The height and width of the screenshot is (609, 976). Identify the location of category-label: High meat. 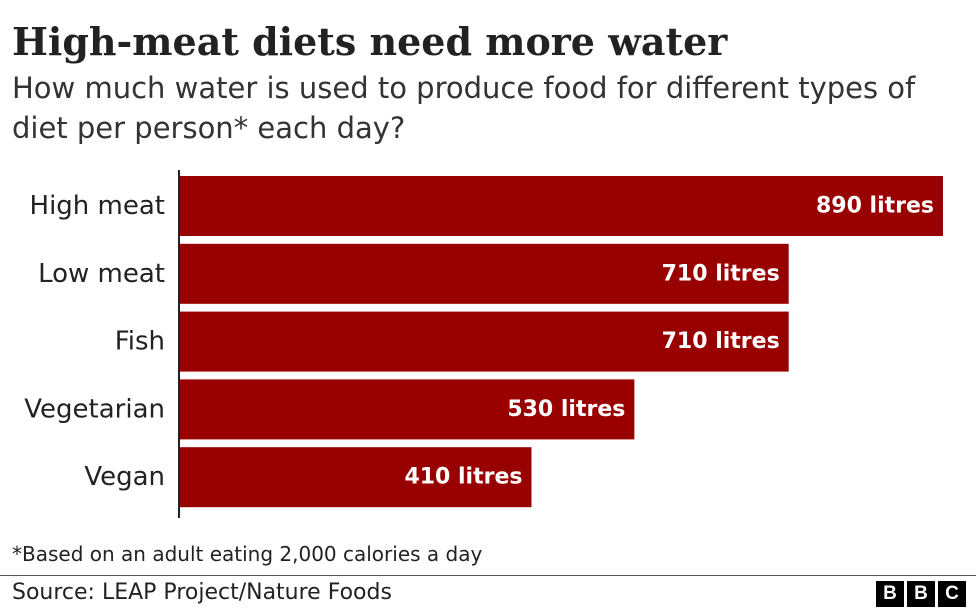
(97, 206).